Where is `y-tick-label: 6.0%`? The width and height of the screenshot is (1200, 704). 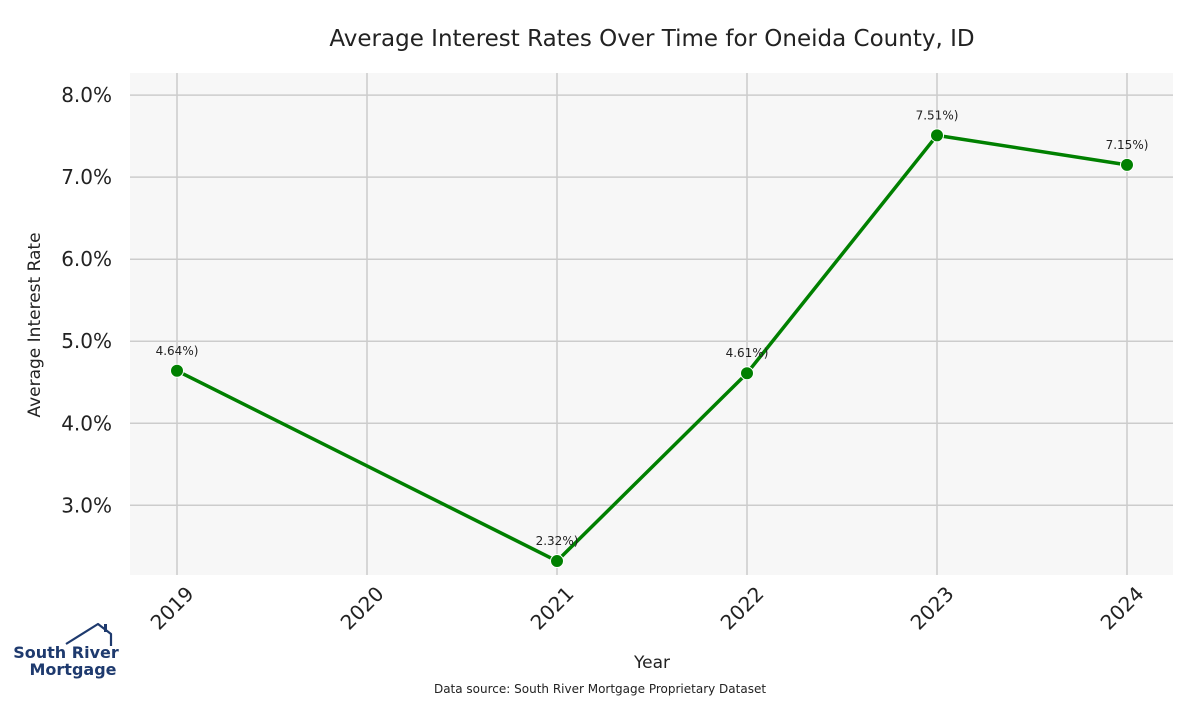
y-tick-label: 6.0% is located at coordinates (86, 259).